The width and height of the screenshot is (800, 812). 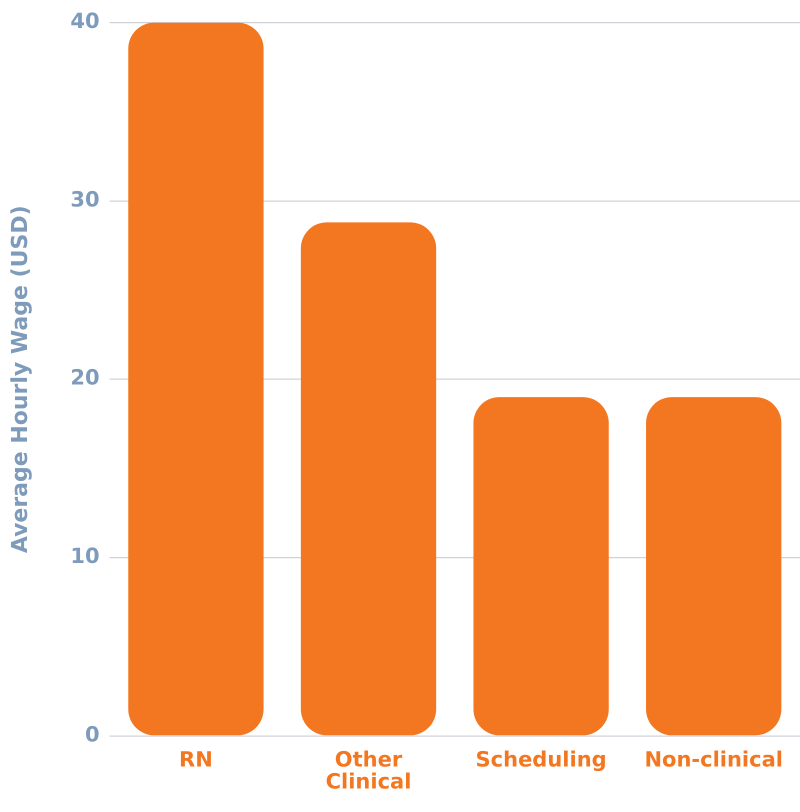 What do you see at coordinates (369, 770) in the screenshot?
I see `x-tick-label: Other Clinical` at bounding box center [369, 770].